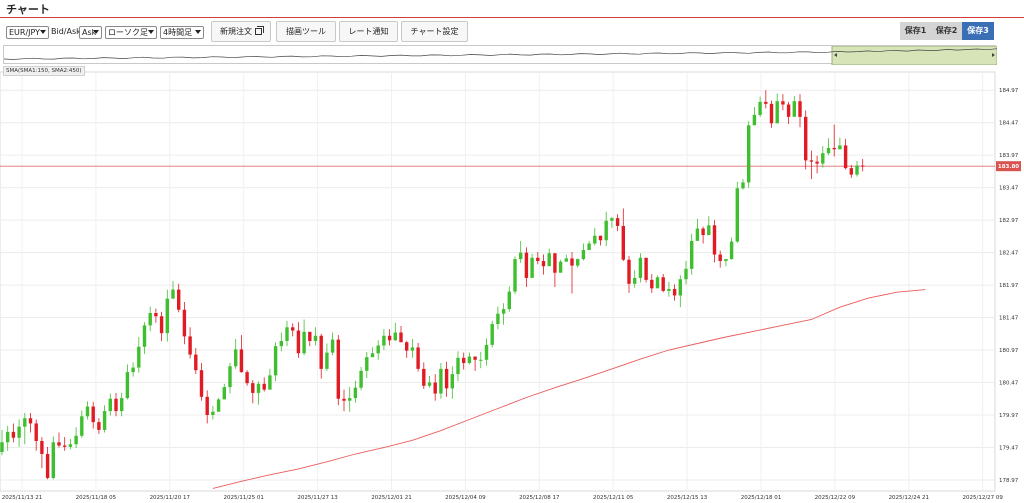 The image size is (1024, 503). I want to click on navigator-line, so click(500, 54).